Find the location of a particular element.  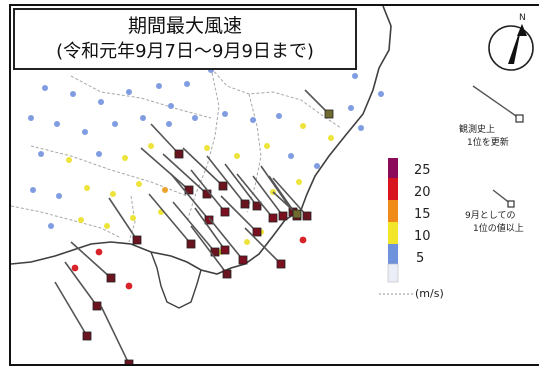

peninsula-coast is located at coordinates (176, 280).